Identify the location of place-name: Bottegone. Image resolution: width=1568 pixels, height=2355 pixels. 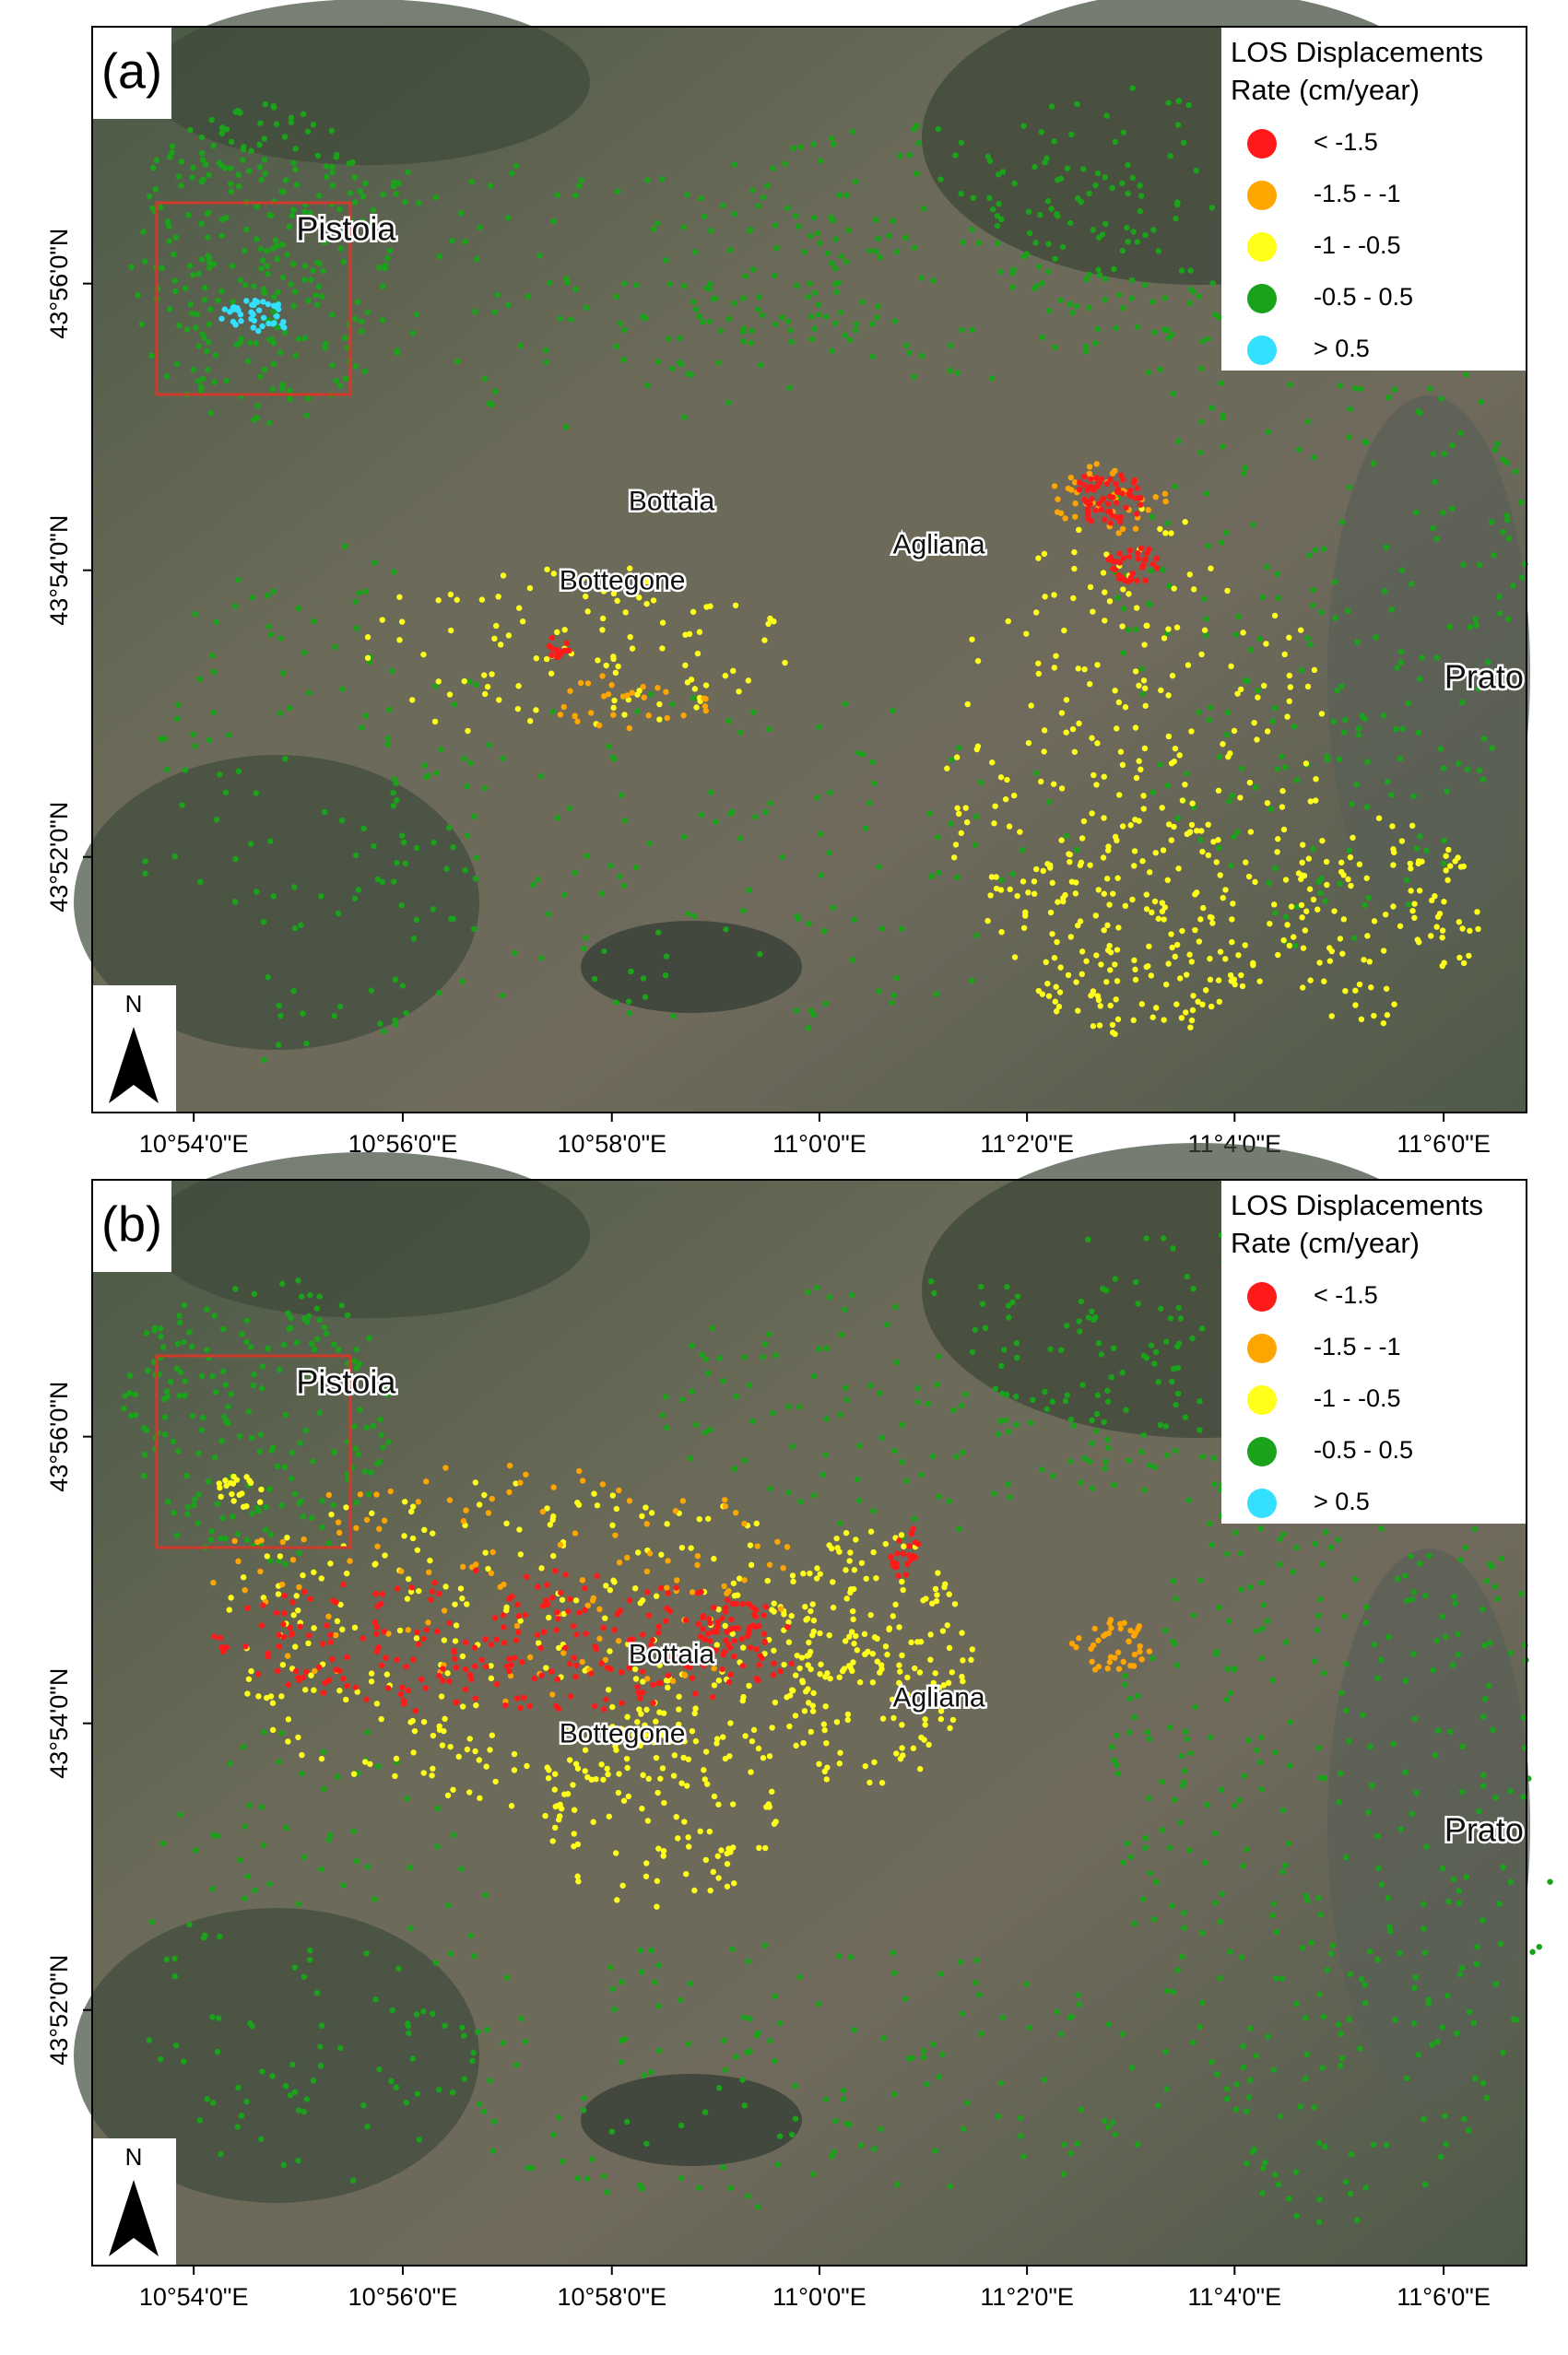
(623, 581).